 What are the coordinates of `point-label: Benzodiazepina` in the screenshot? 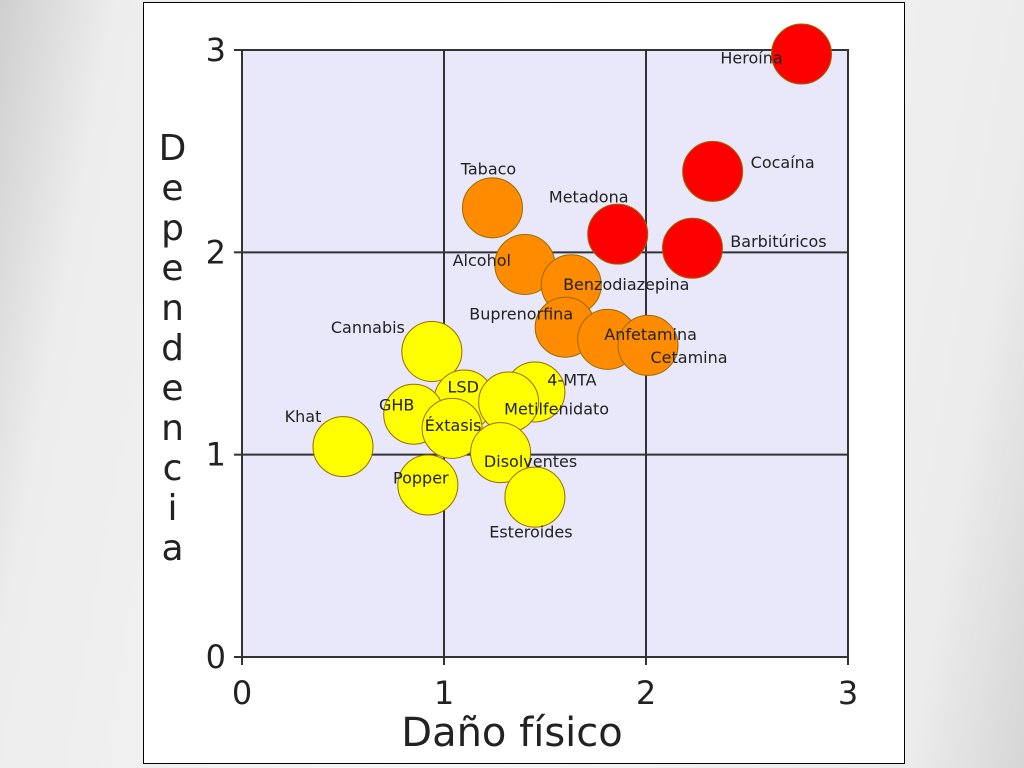 It's located at (626, 284).